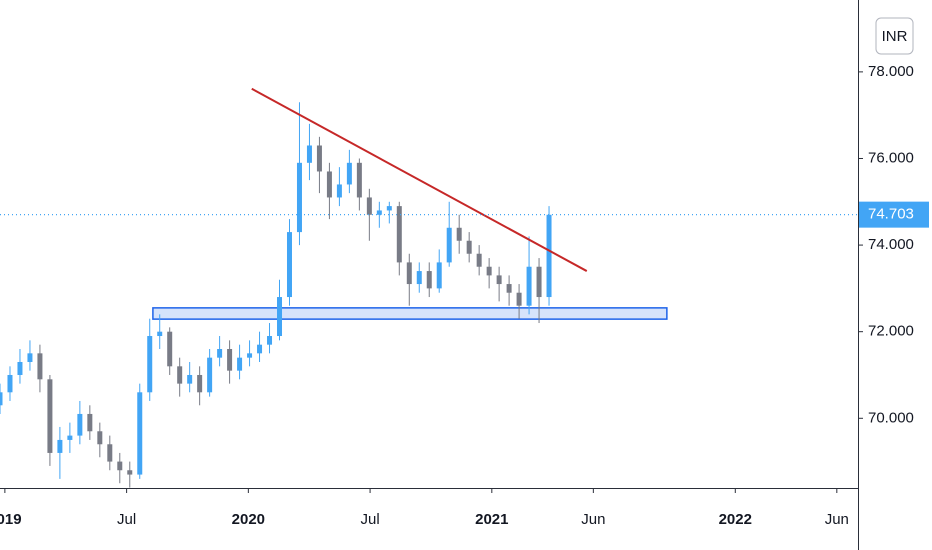  Describe the element at coordinates (11, 519) in the screenshot. I see `x-tick-label: 2019` at that location.